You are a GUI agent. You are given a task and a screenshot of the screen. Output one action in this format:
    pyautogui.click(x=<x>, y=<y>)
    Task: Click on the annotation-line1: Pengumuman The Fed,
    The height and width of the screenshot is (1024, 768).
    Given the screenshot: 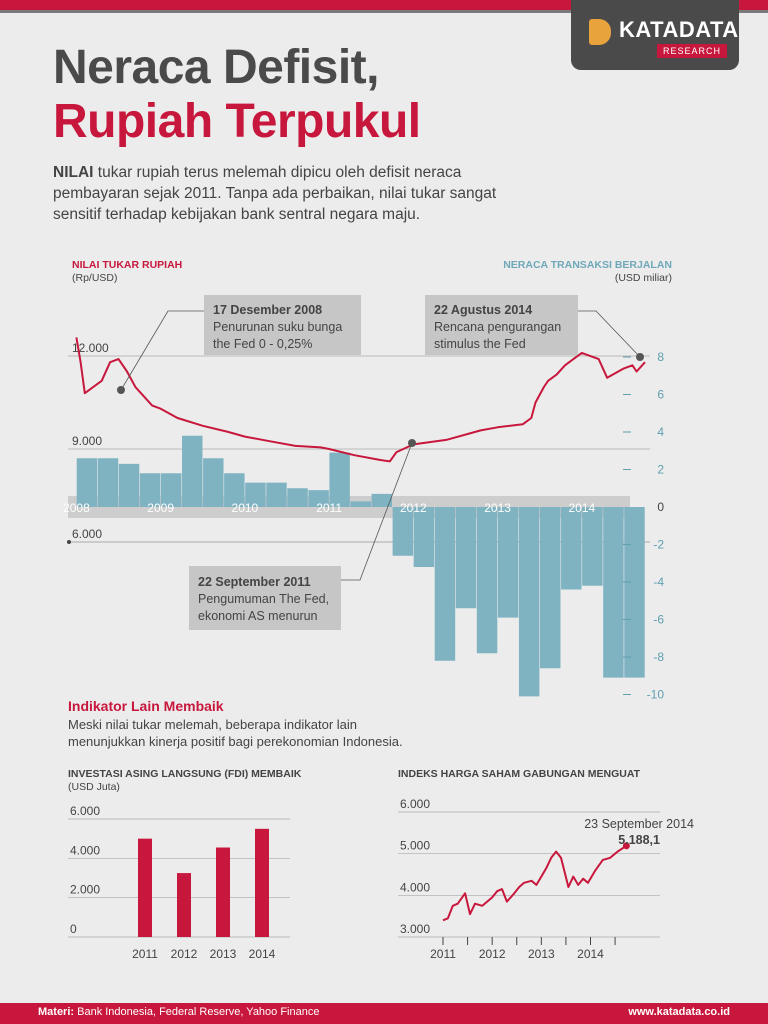 What is the action you would take?
    pyautogui.click(x=263, y=599)
    